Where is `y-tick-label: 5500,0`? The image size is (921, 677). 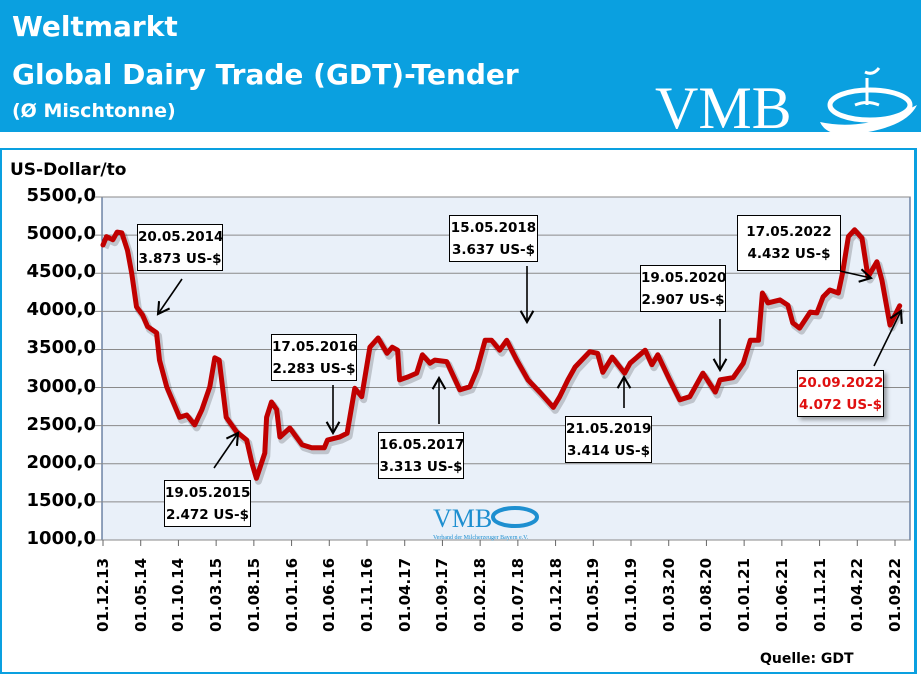
y-tick-label: 5500,0 is located at coordinates (61, 195).